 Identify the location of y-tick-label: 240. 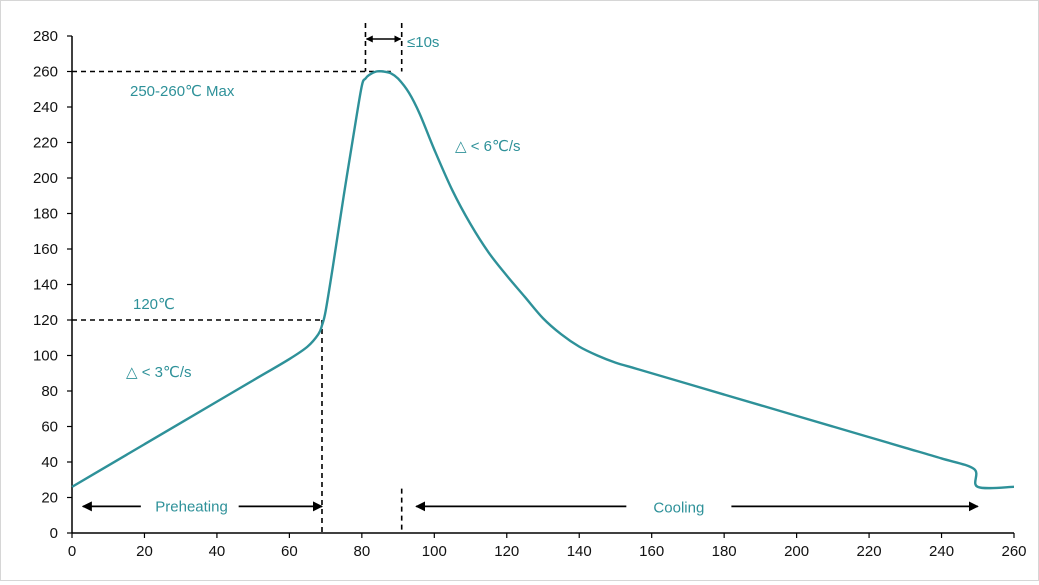
(45, 107).